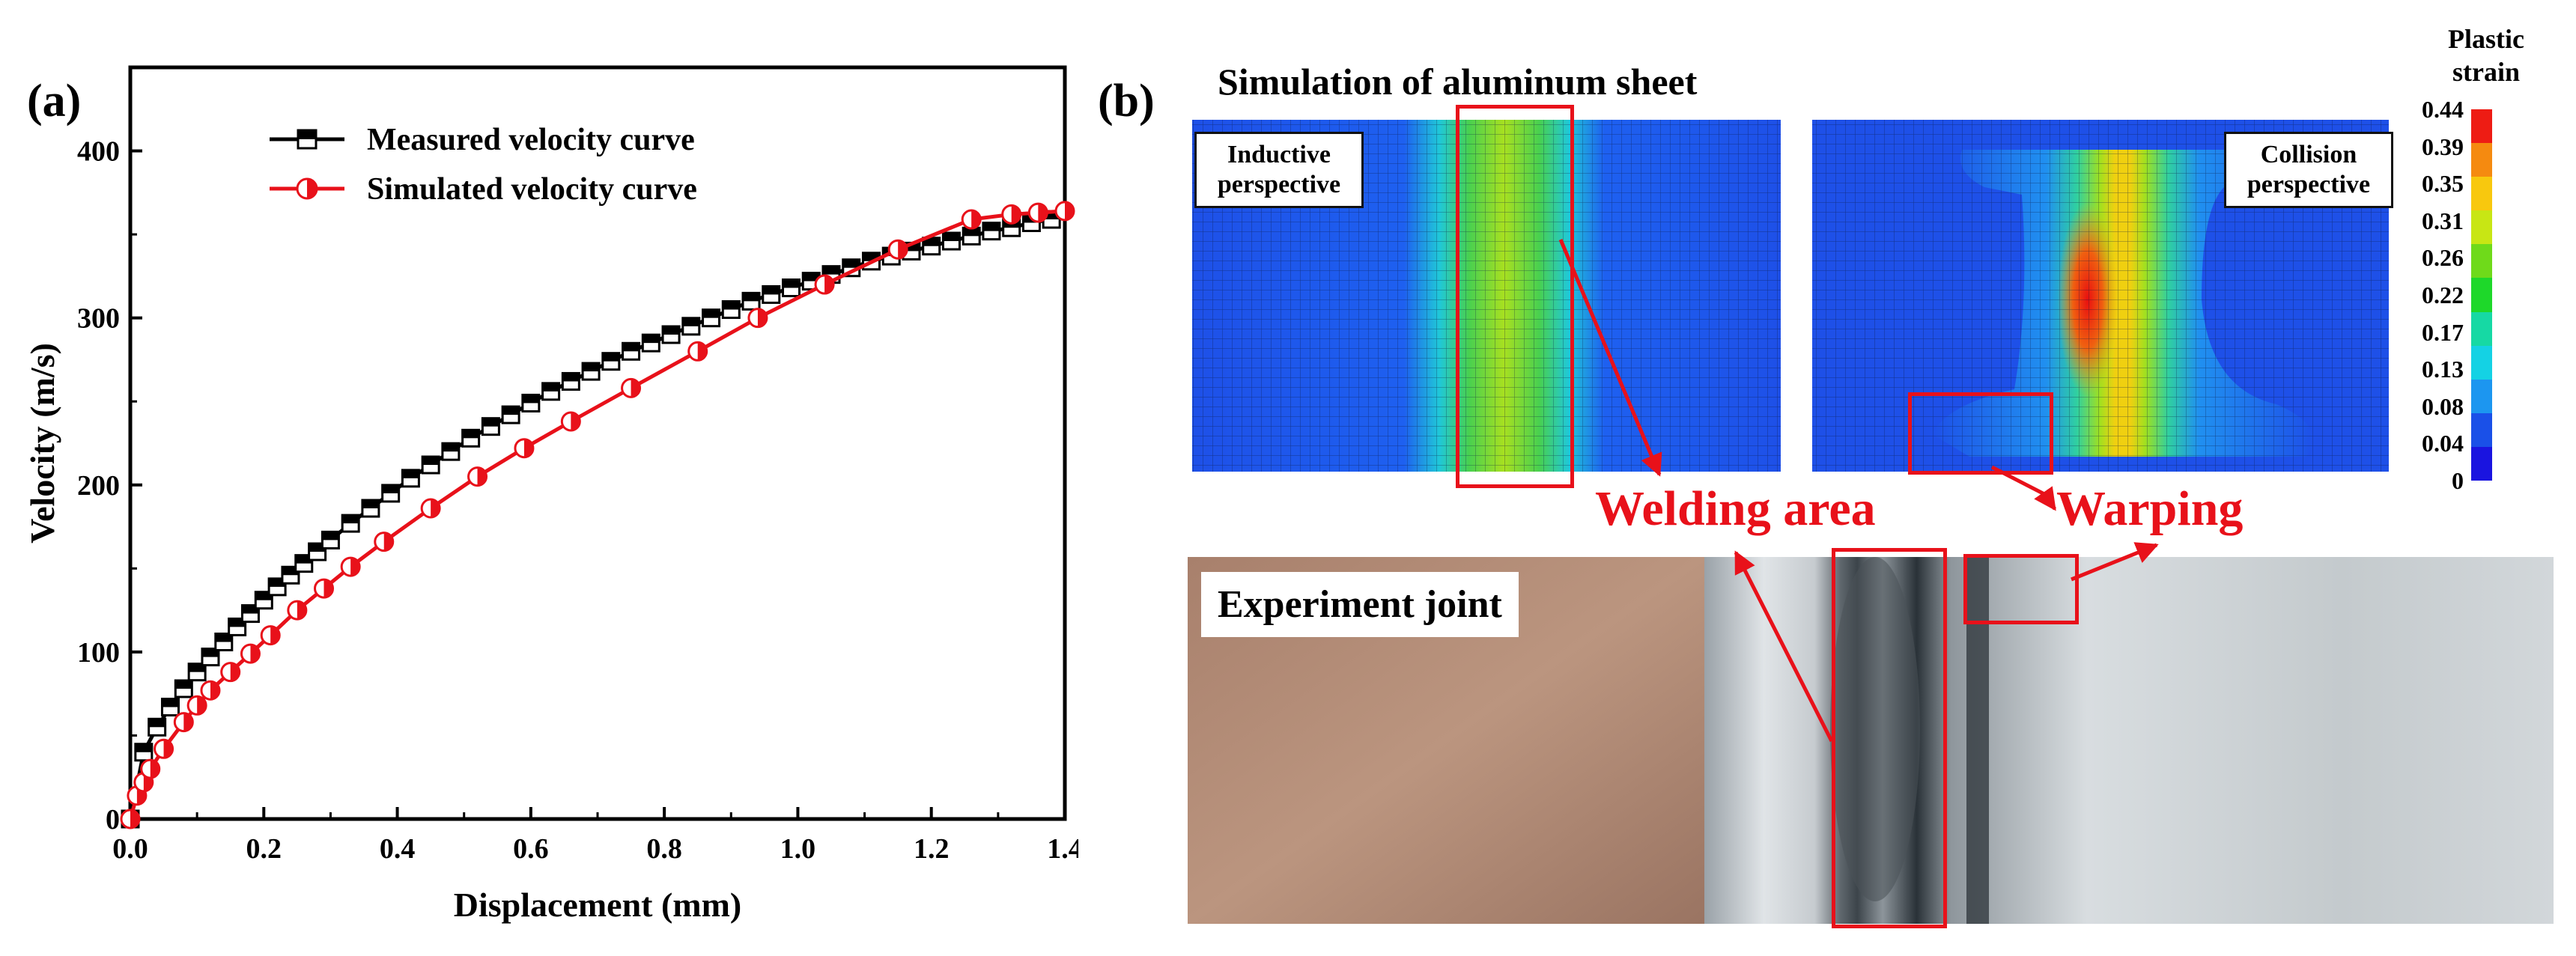 The image size is (2576, 956). Describe the element at coordinates (2443, 406) in the screenshot. I see `colorbar-tick-label: 0.08` at that location.